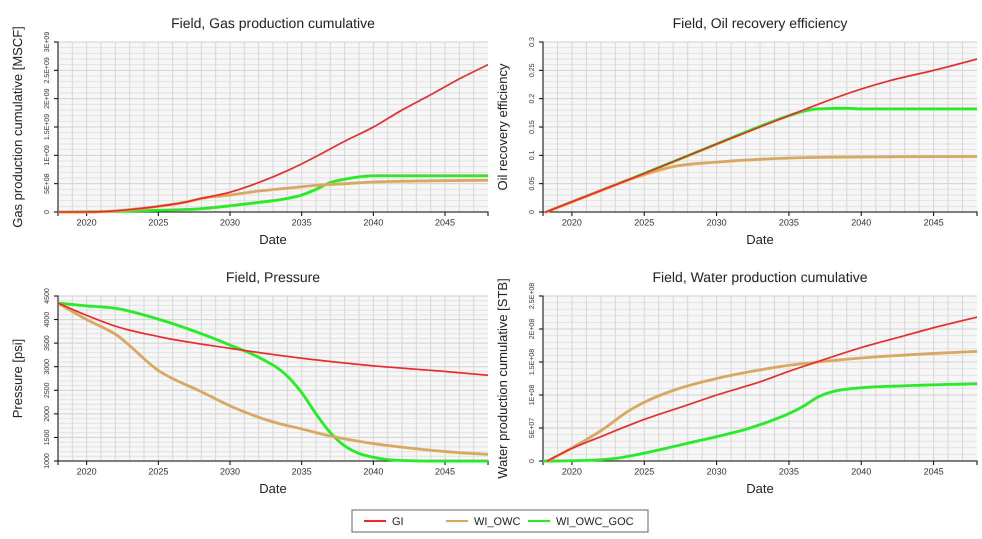  I want to click on y-axis-title: Gas production cumulative [MSCF], so click(17, 127).